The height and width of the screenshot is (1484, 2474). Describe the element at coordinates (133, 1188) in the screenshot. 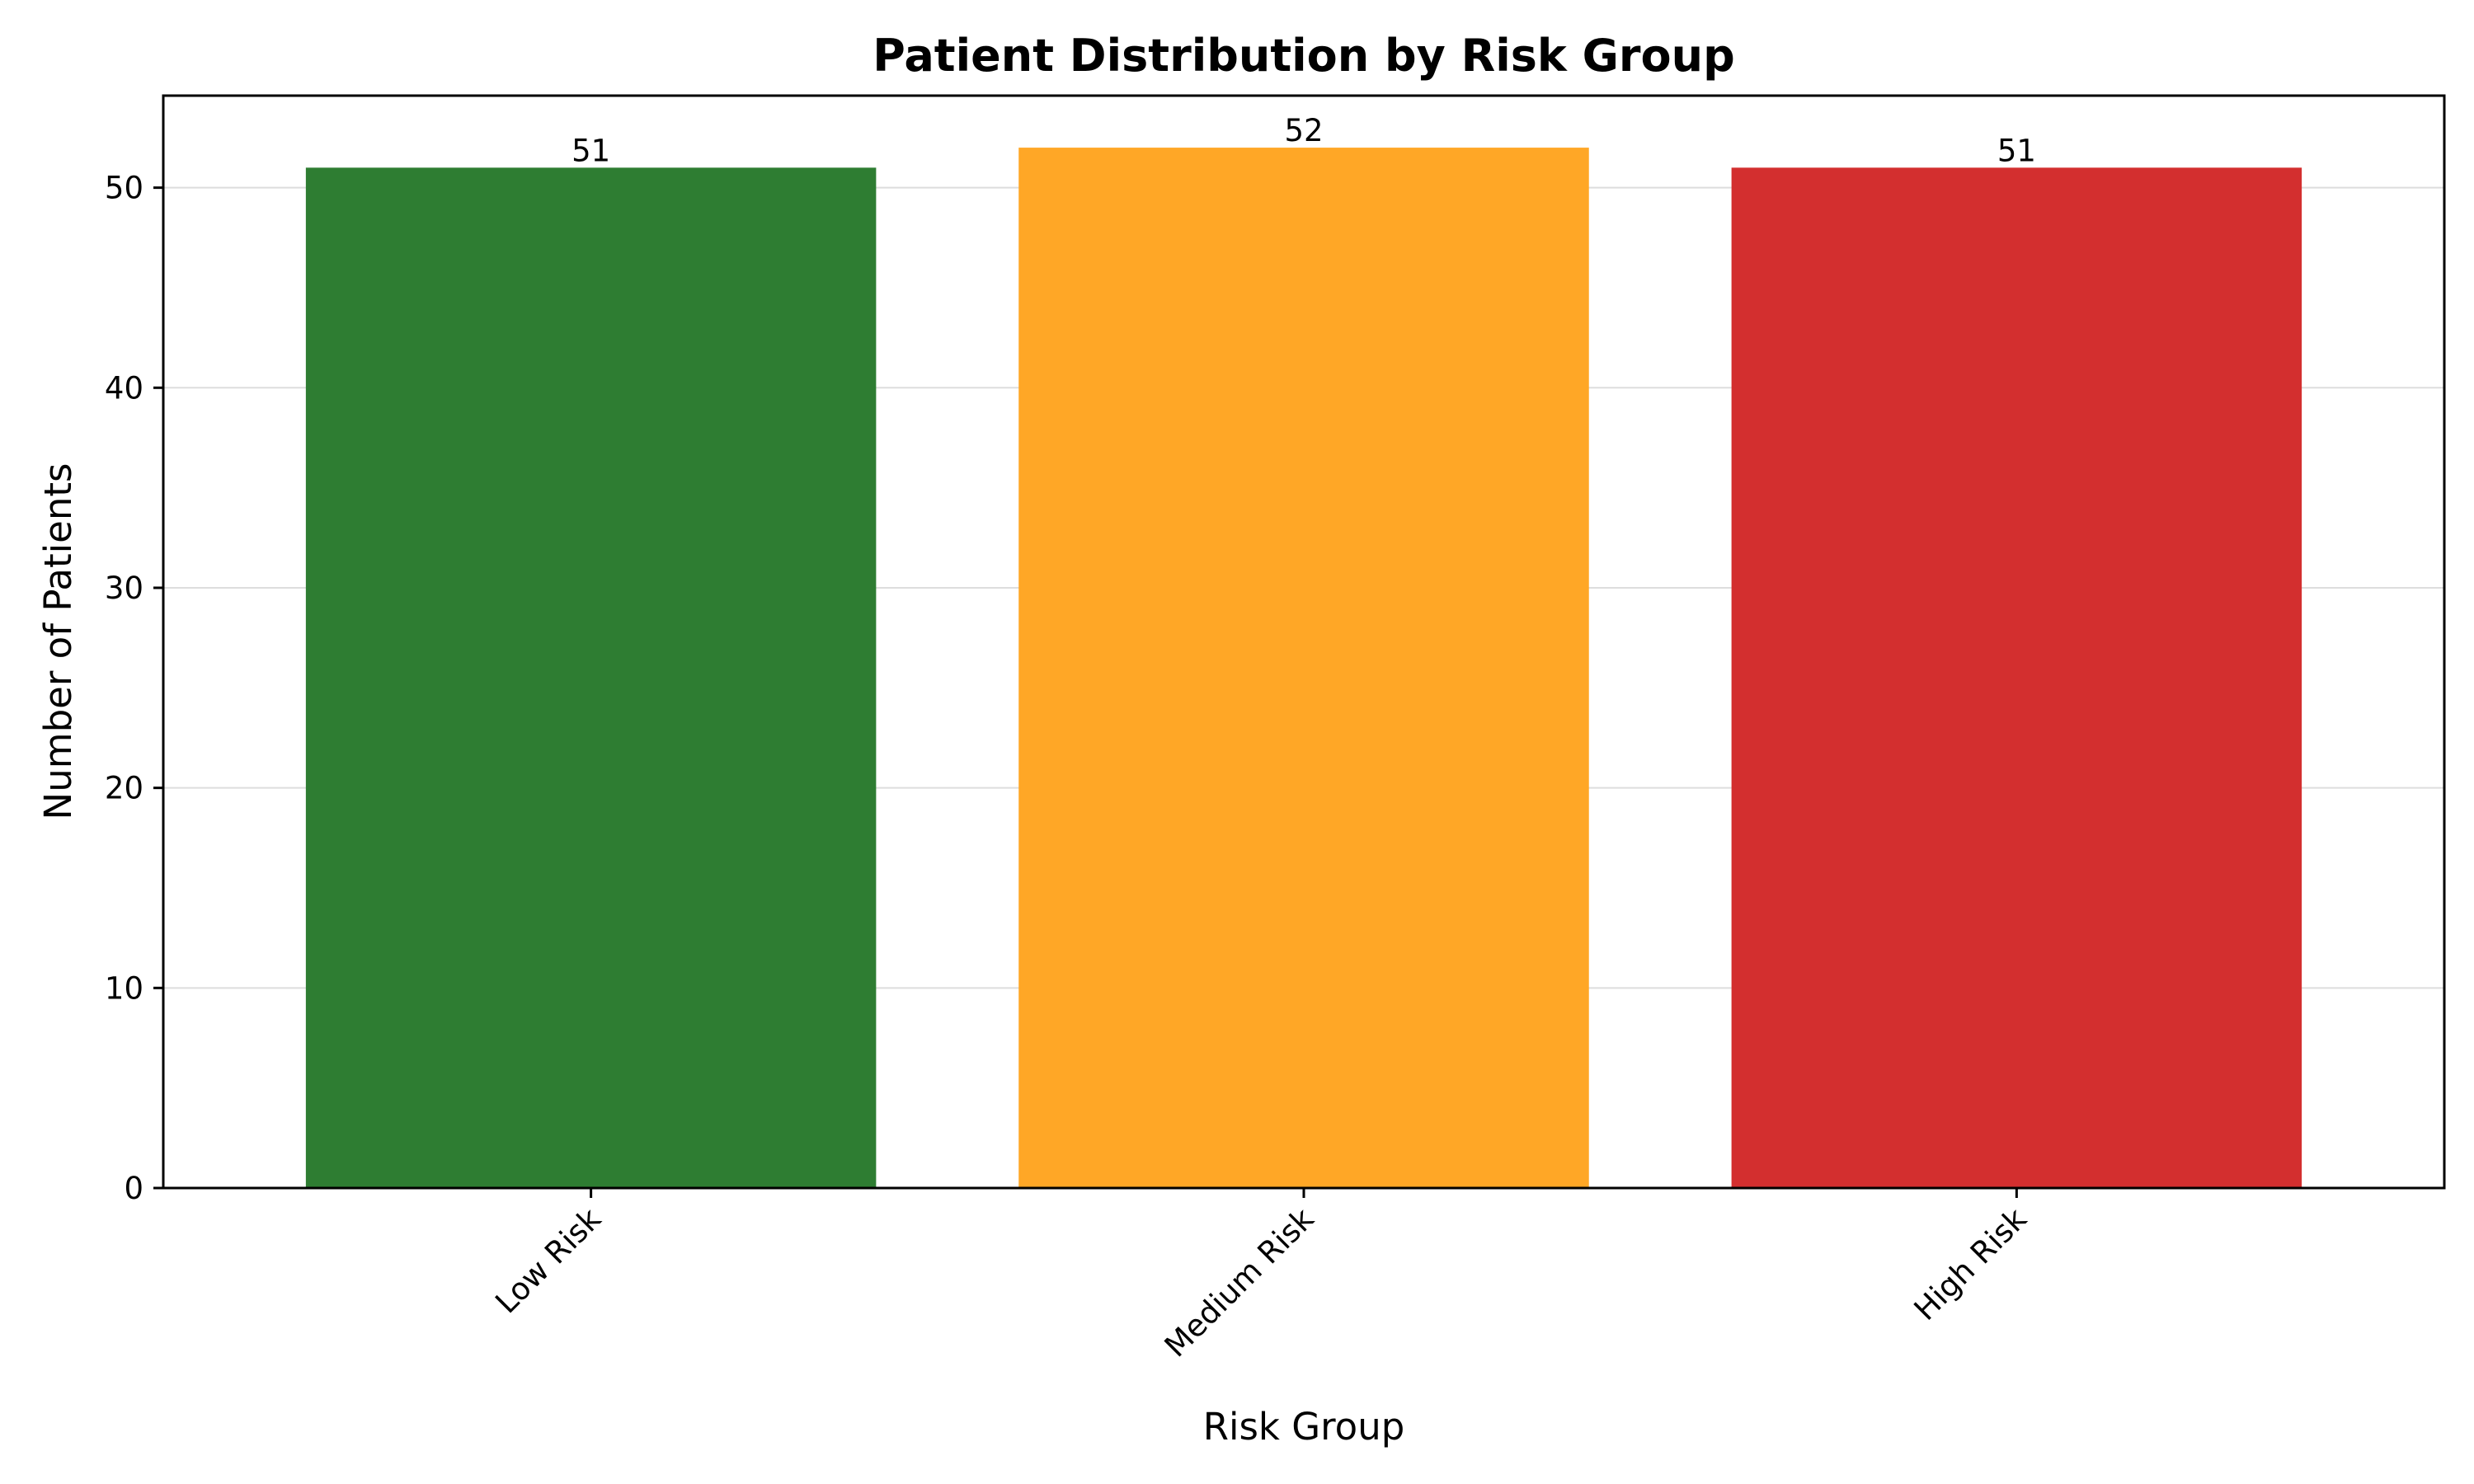

I see `y-tick-label: 0` at that location.